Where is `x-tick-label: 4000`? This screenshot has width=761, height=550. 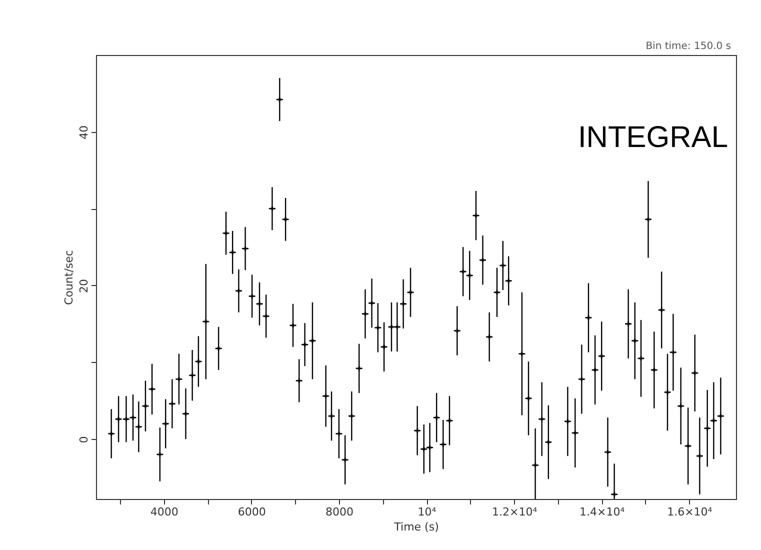
x-tick-label: 4000 is located at coordinates (164, 512).